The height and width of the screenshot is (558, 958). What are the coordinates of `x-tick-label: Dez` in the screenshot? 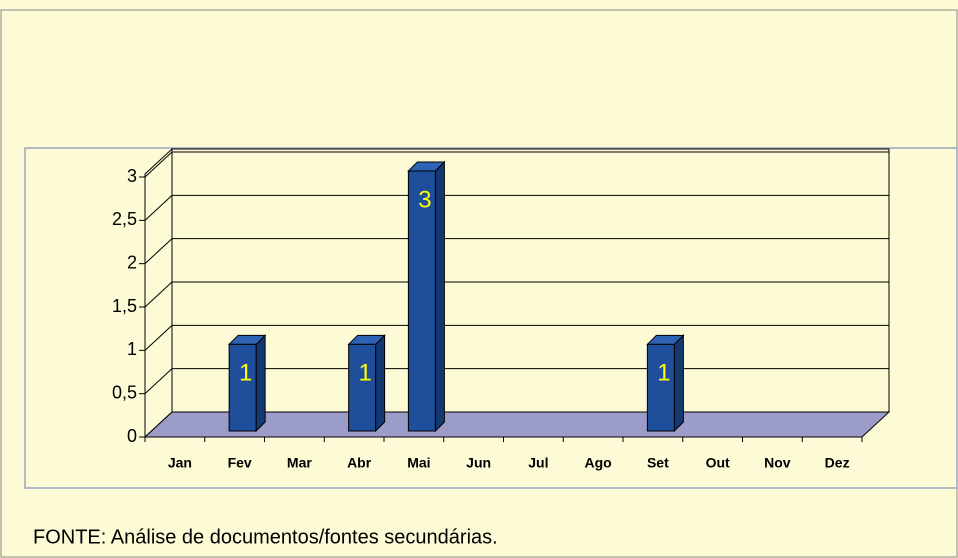 It's located at (837, 463).